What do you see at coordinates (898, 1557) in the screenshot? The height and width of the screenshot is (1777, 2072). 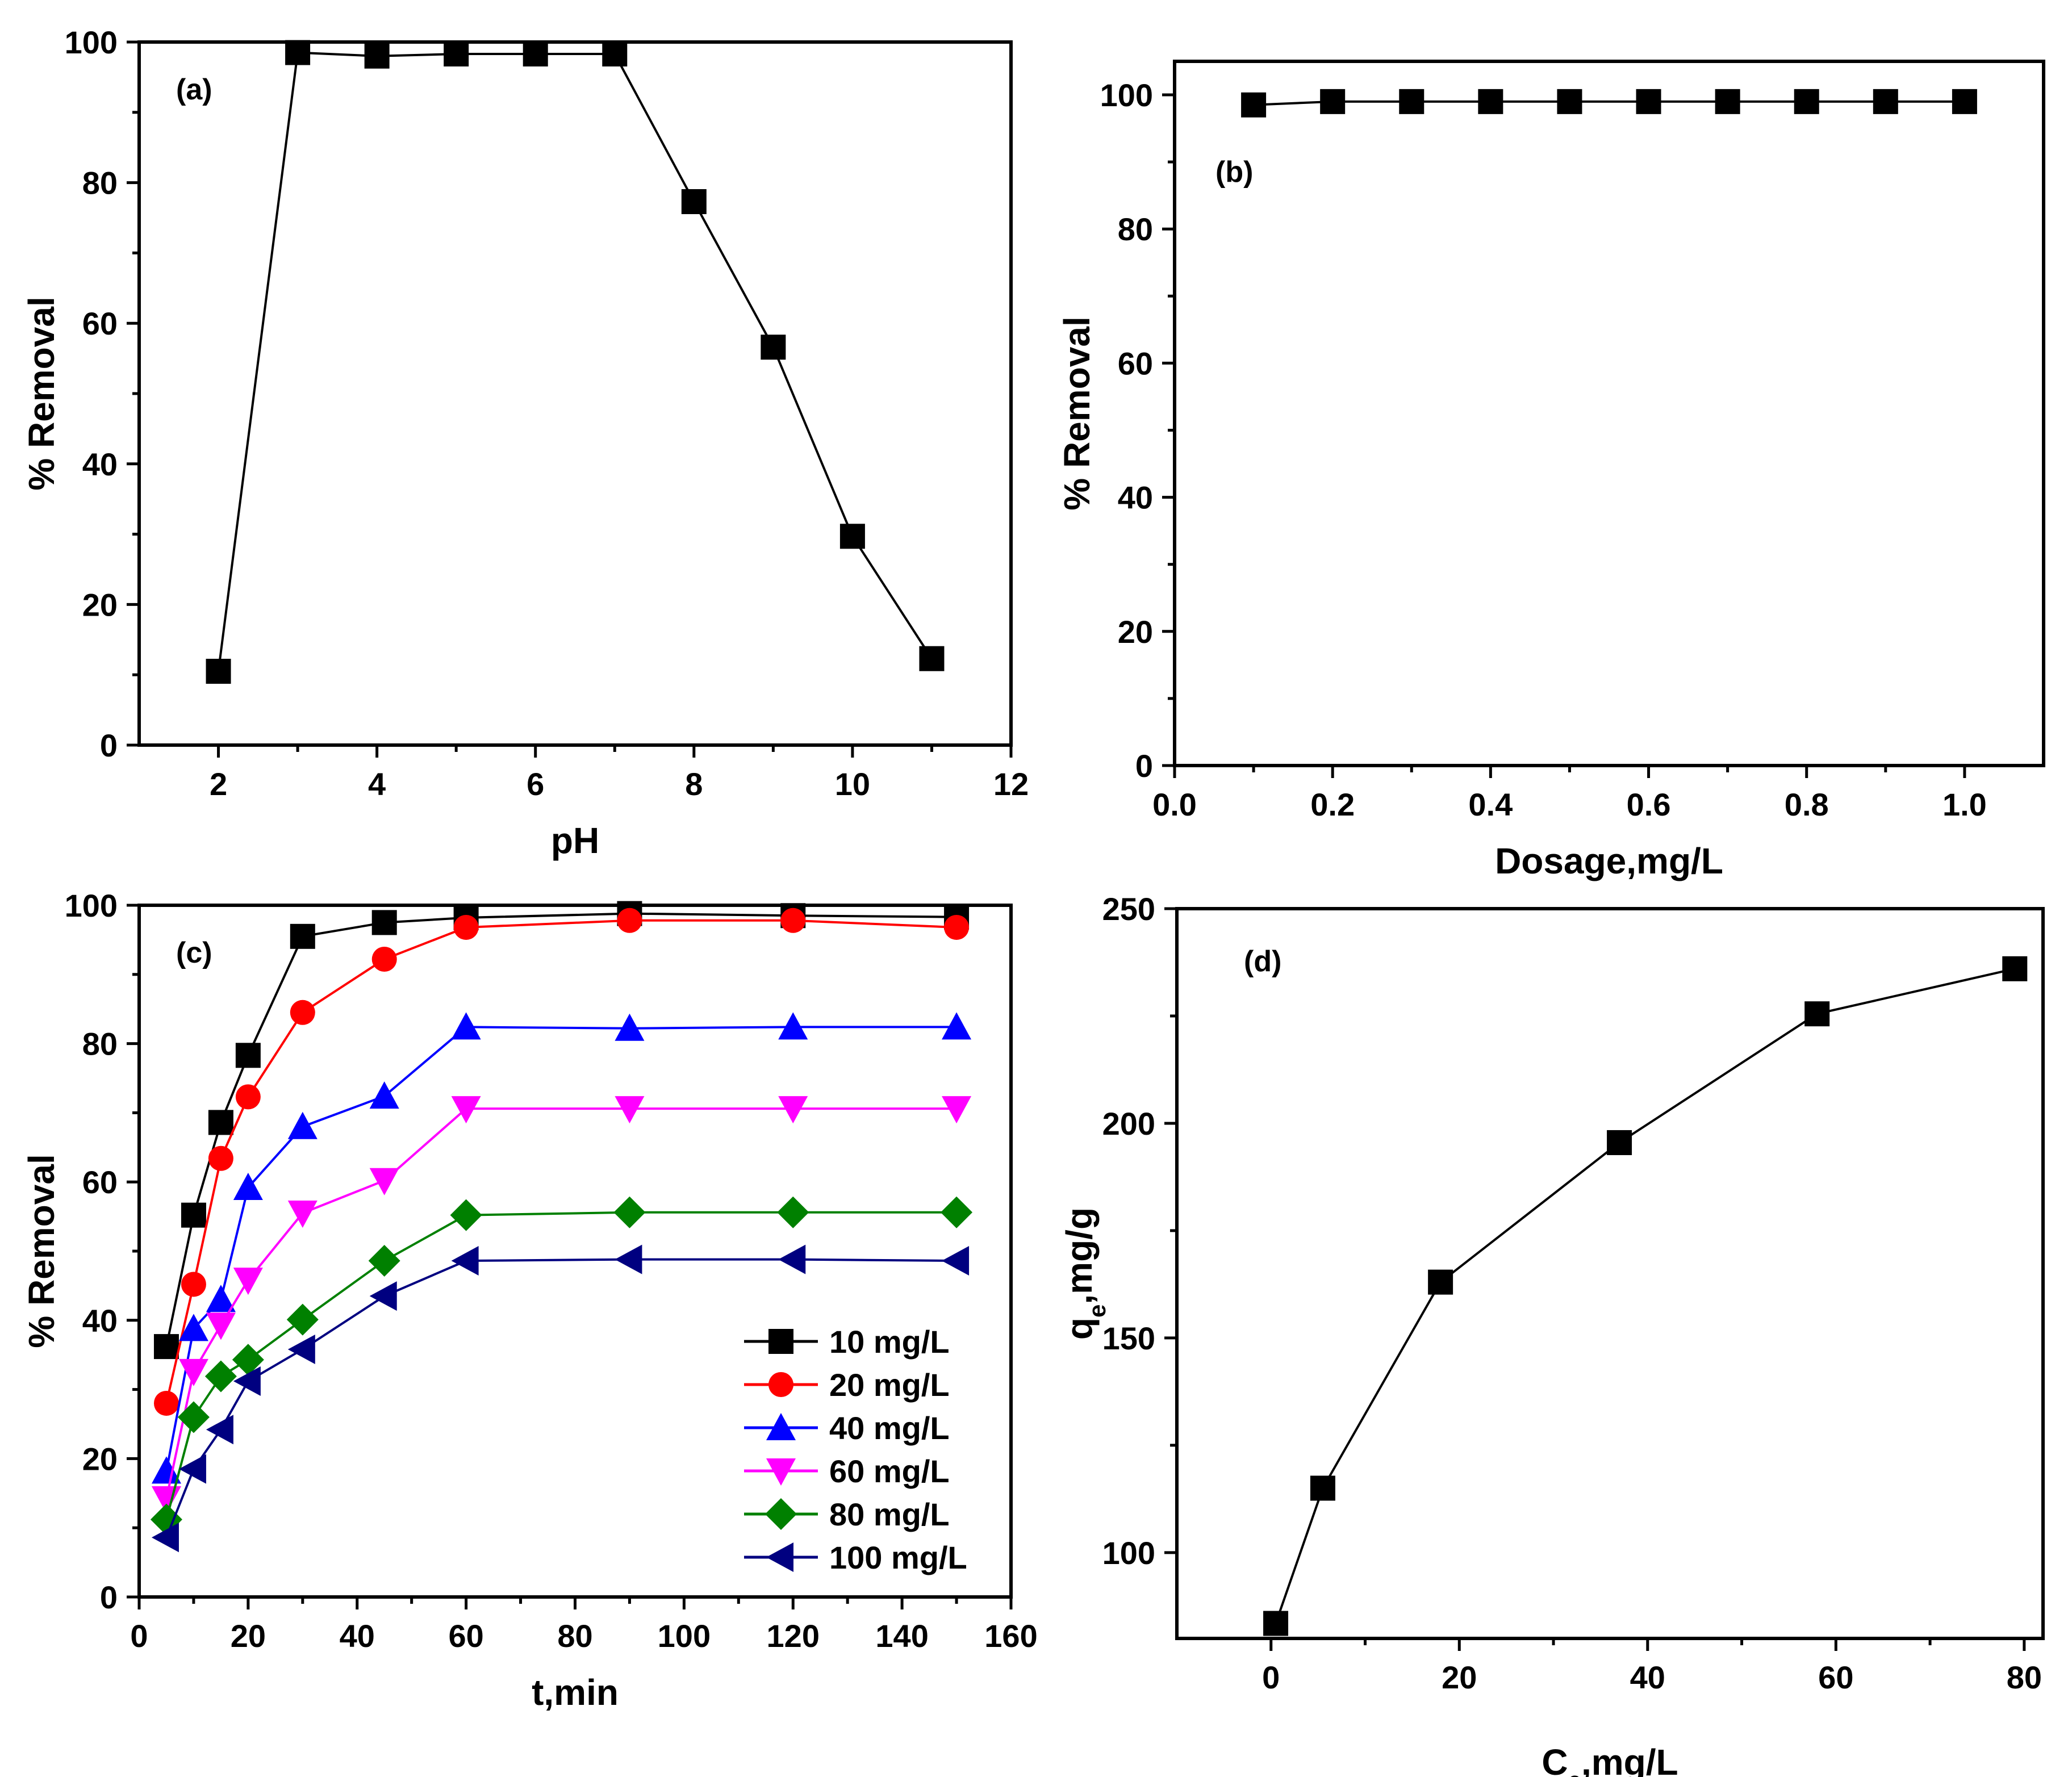 I see `legend-label: 100 mg/L` at bounding box center [898, 1557].